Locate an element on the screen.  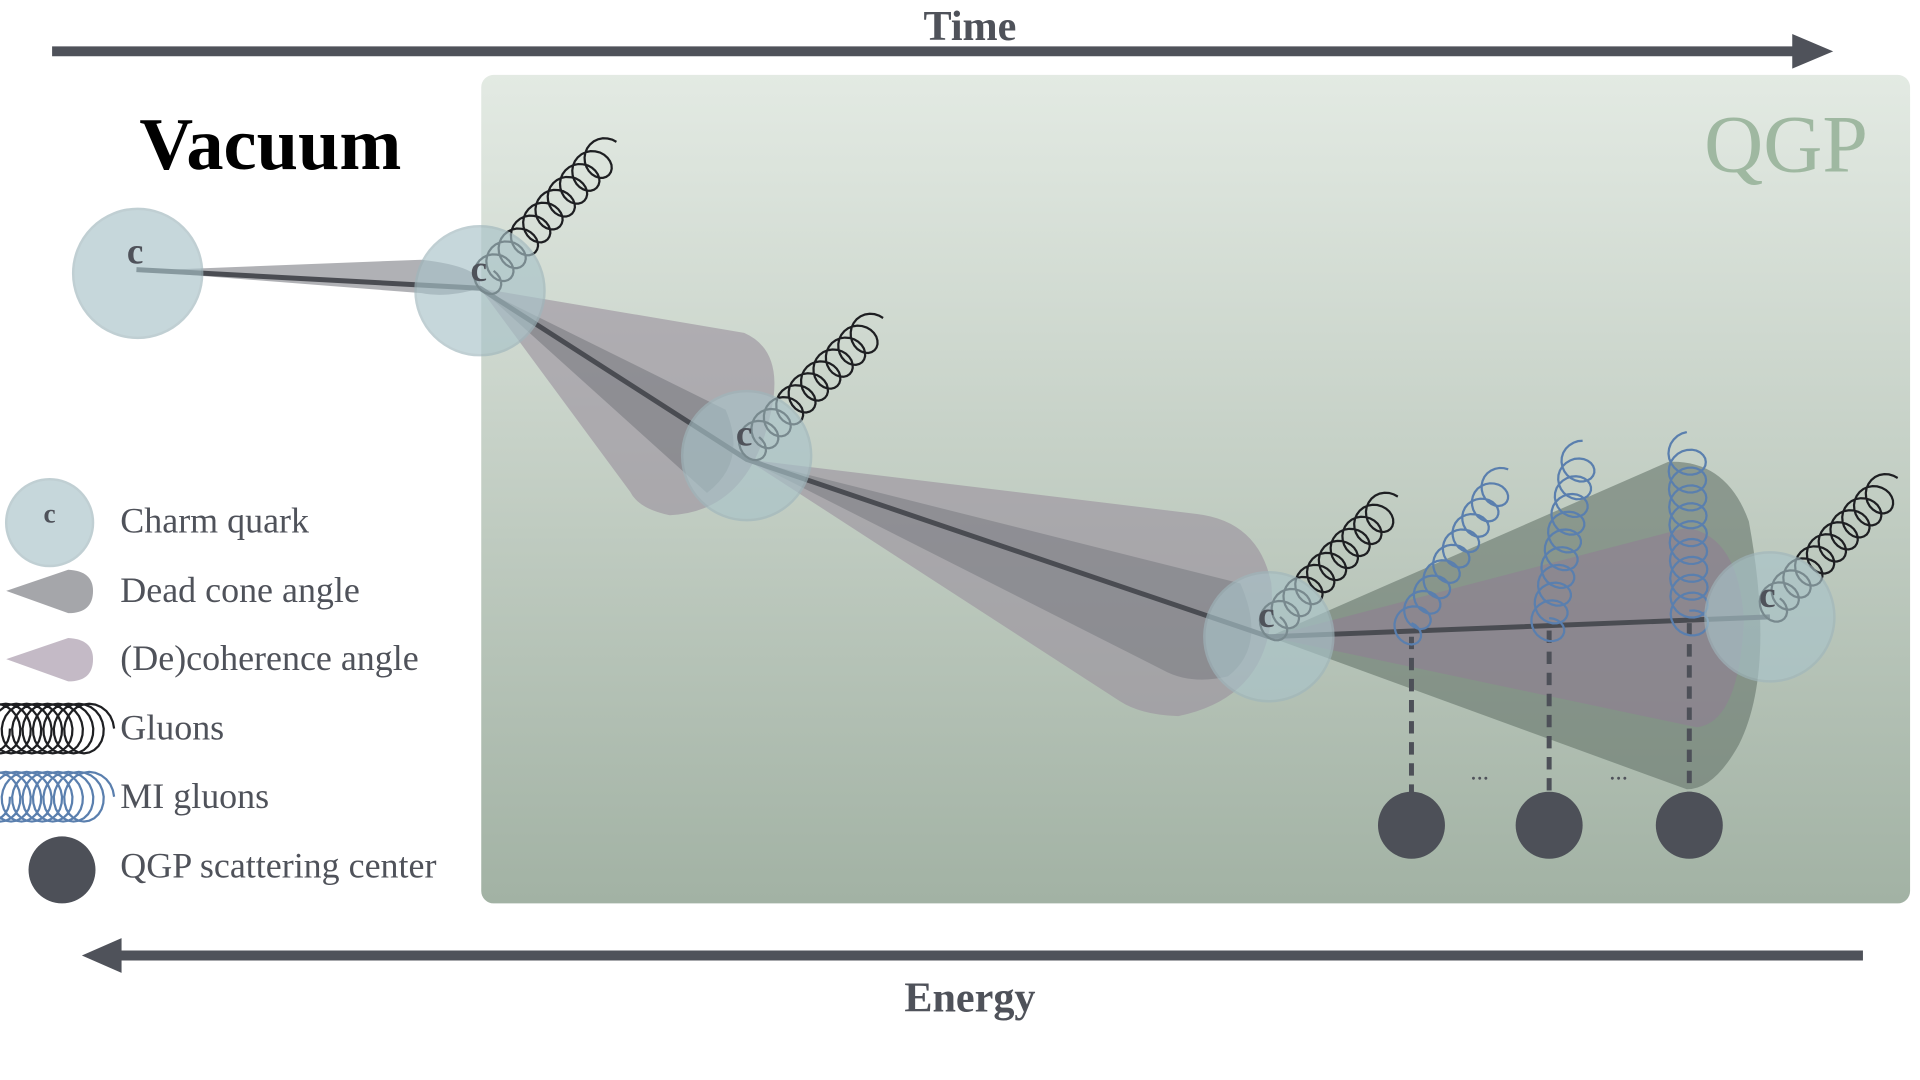
legend-decoherence-cone is located at coordinates (50, 659).